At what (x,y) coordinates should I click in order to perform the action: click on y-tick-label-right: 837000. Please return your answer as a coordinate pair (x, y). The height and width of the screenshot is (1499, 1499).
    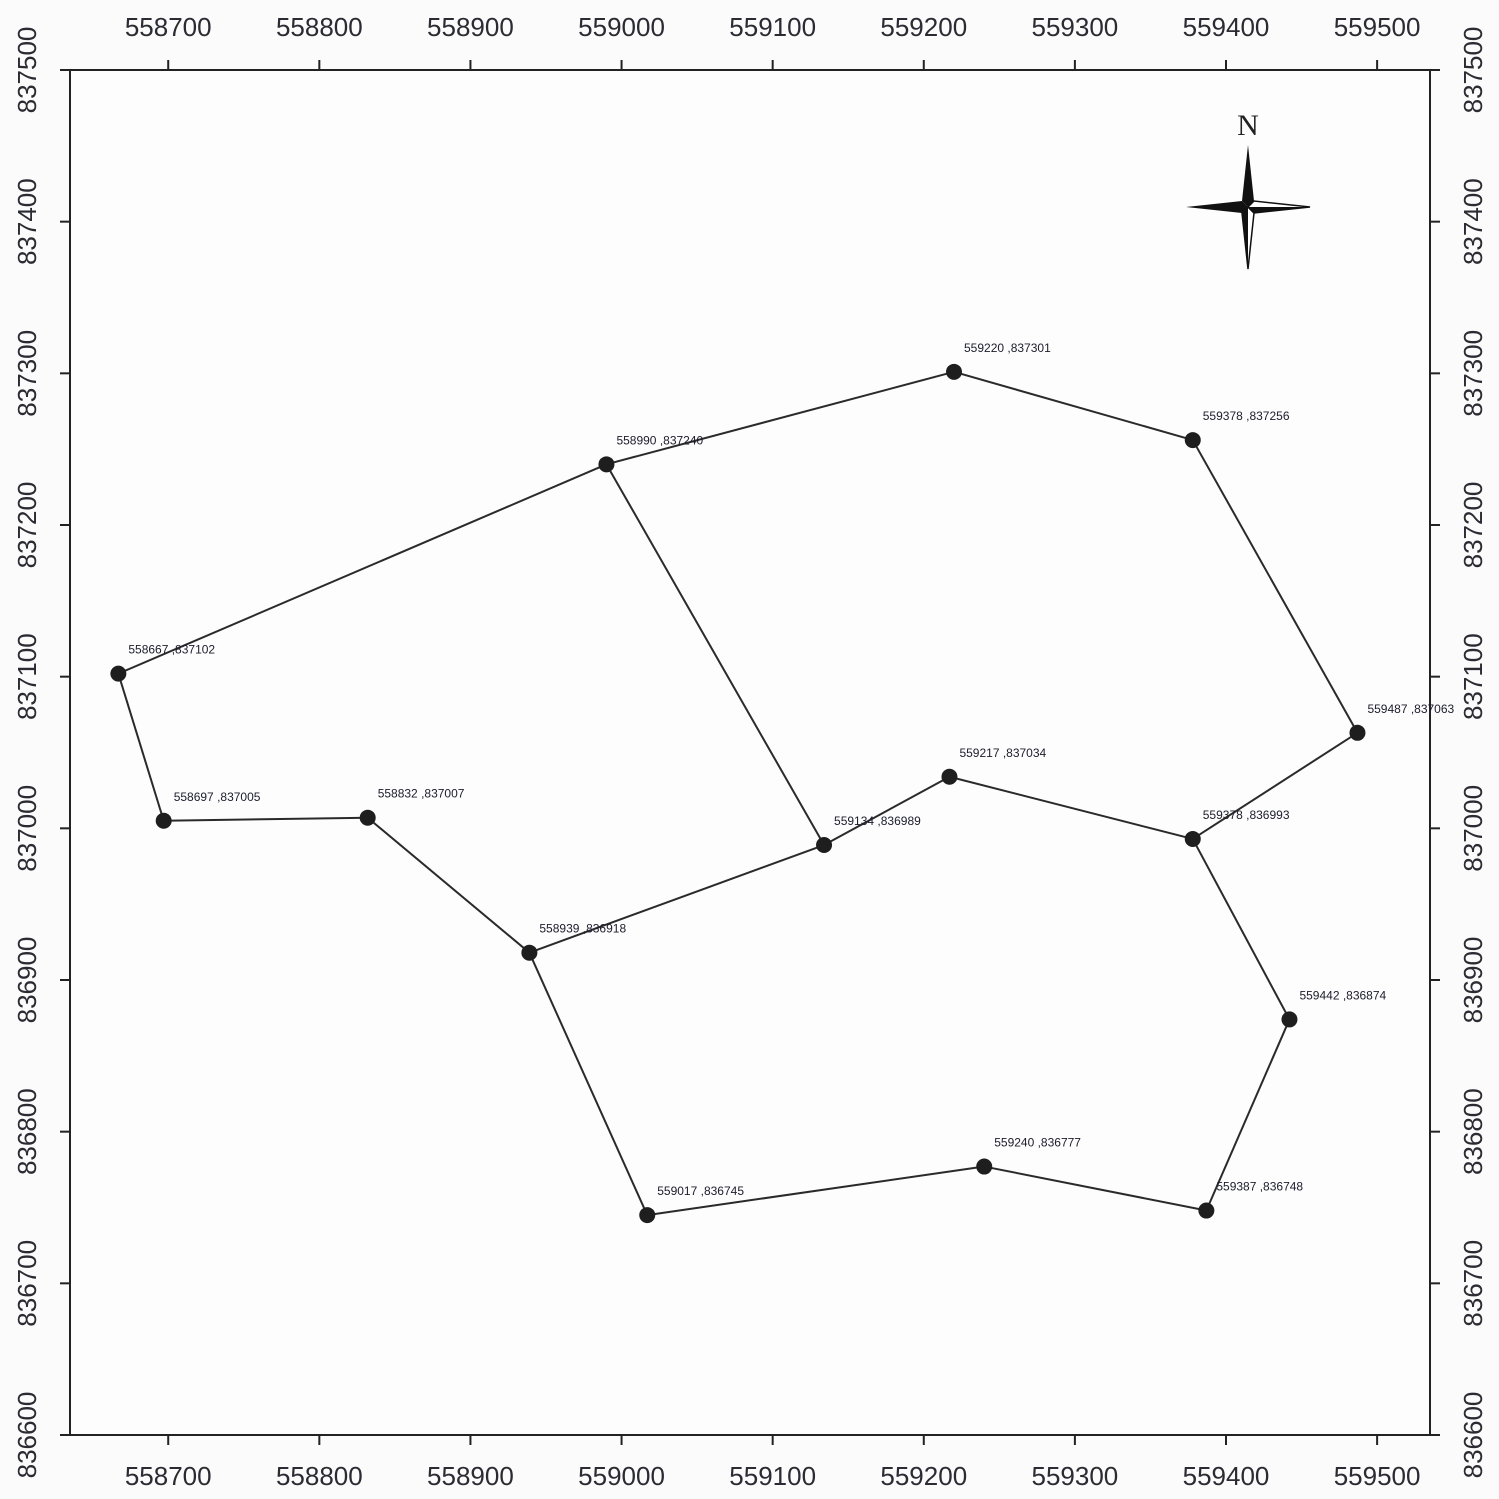
    Looking at the image, I should click on (1473, 828).